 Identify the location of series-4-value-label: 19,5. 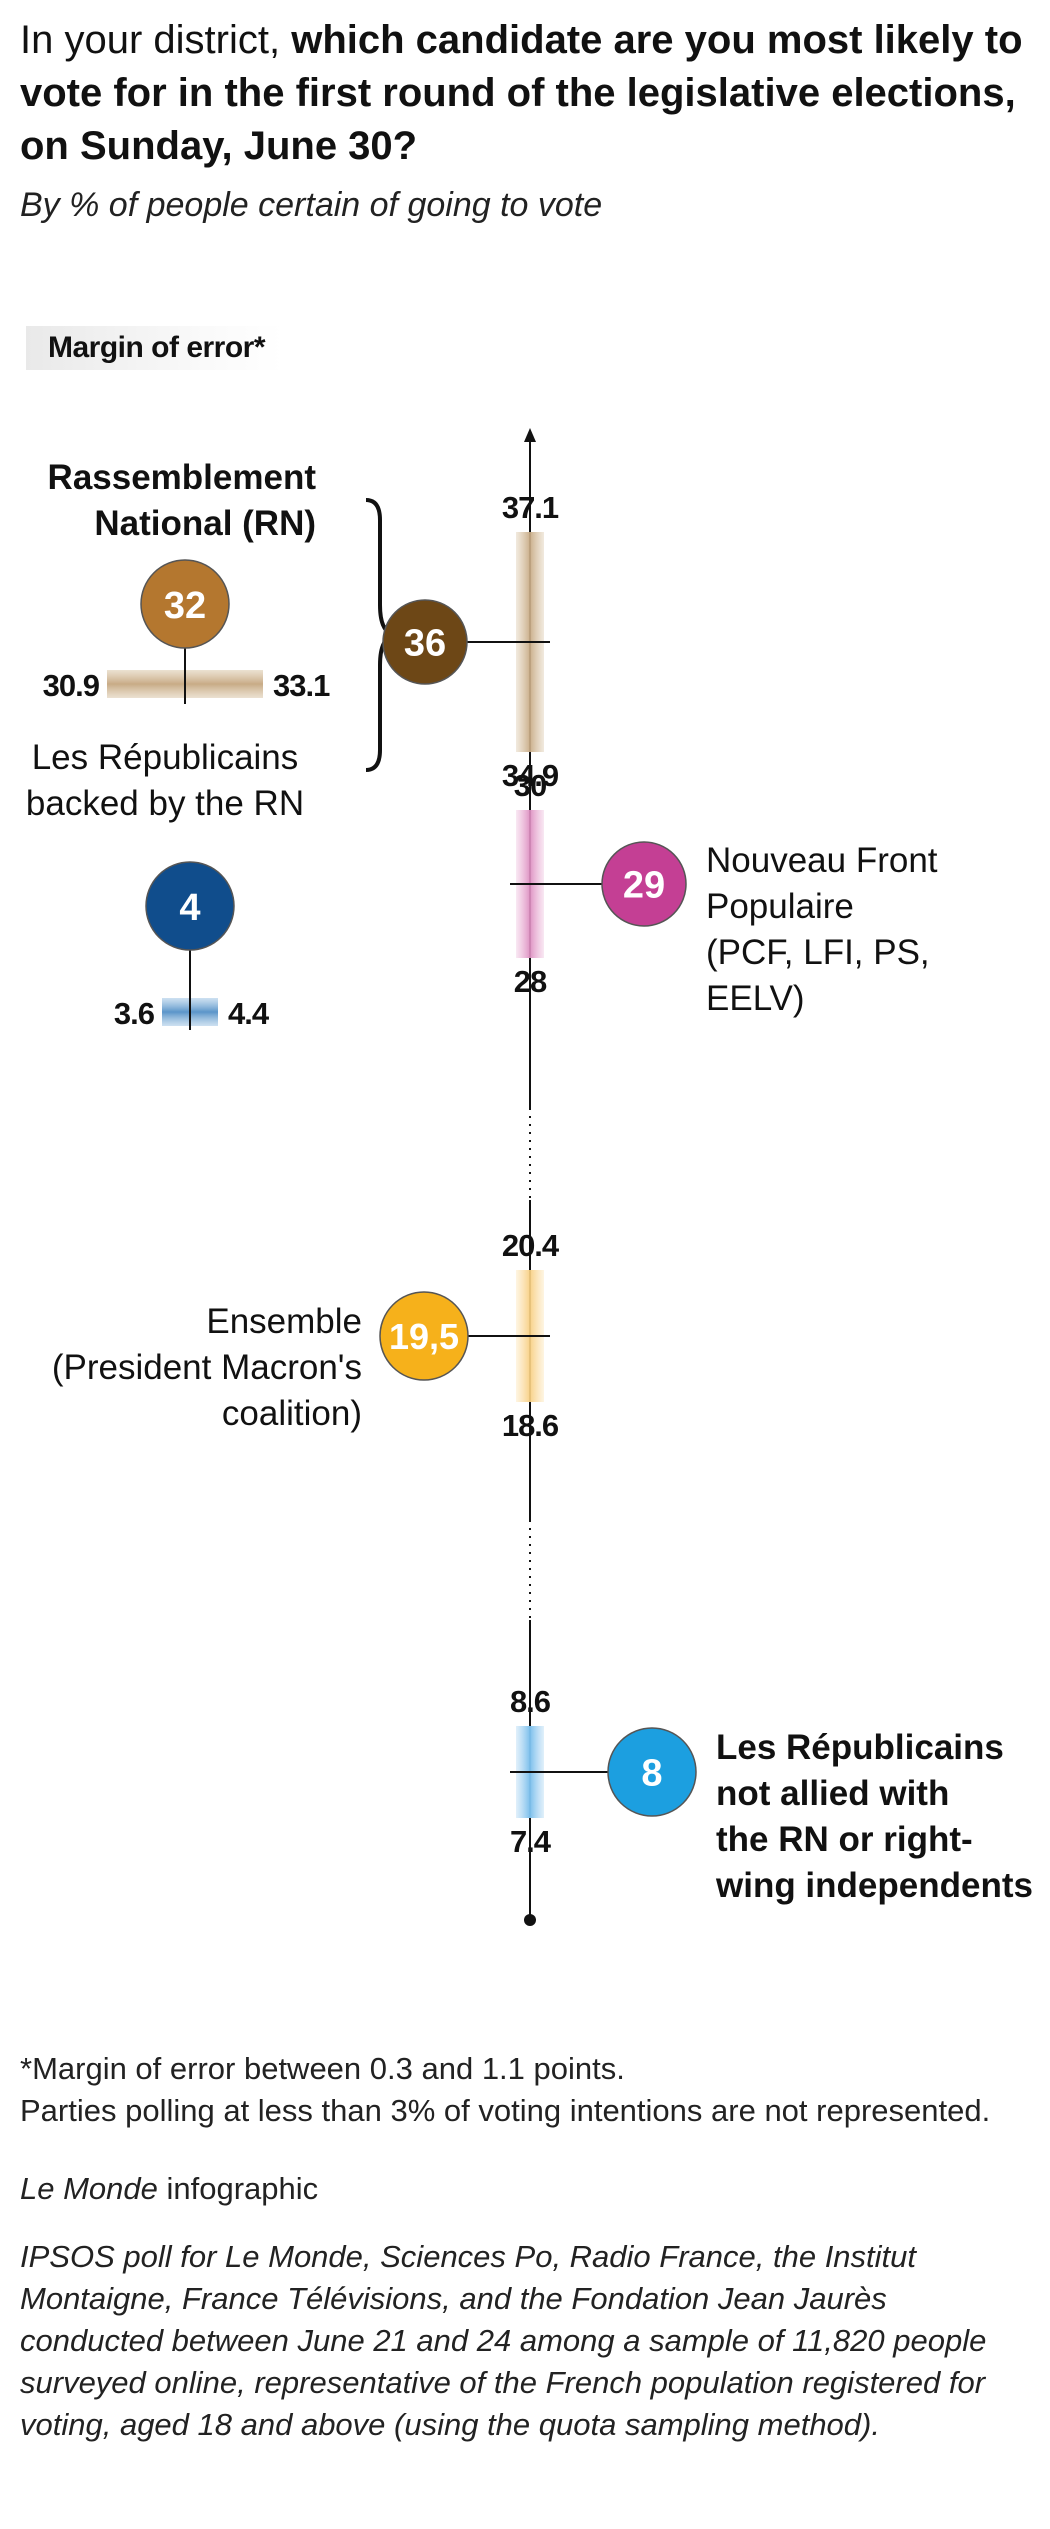
(424, 1336).